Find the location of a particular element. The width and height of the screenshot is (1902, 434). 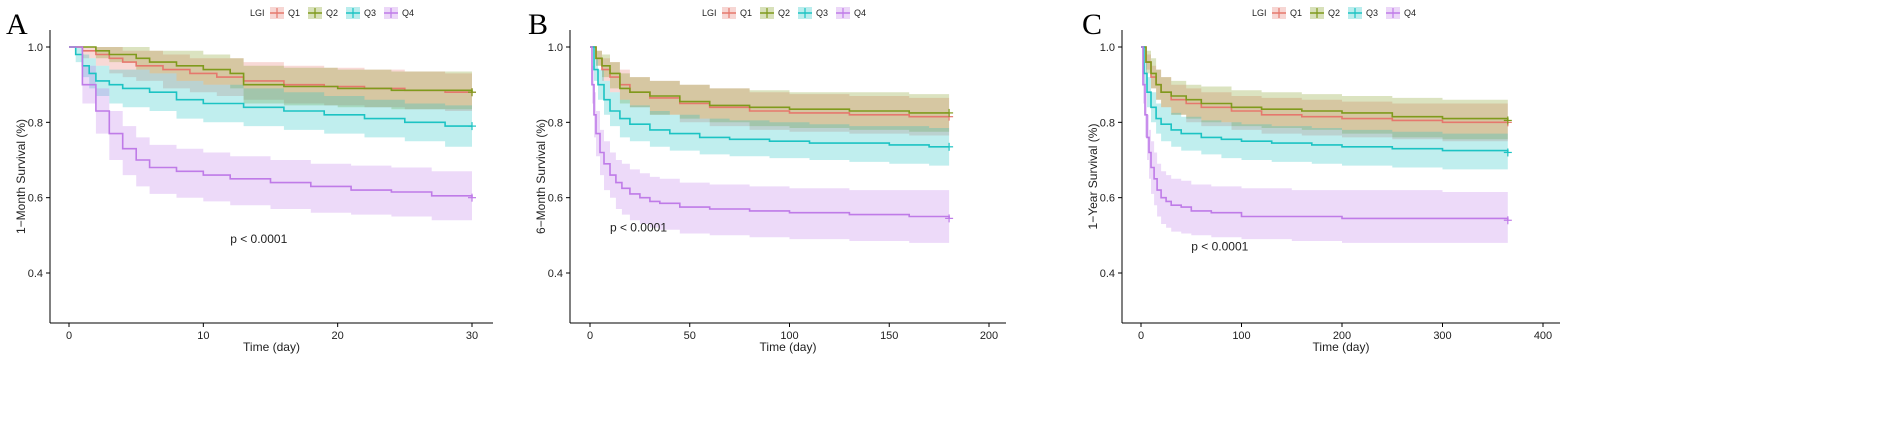

y-axis-label: 6−Month Survival (%) is located at coordinates (541, 176).